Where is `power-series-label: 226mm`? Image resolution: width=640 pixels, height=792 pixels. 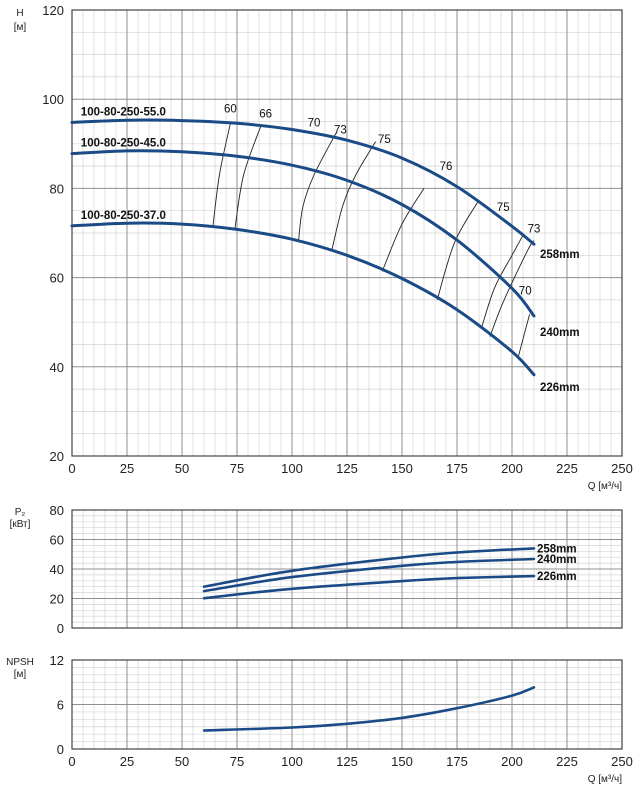 power-series-label: 226mm is located at coordinates (557, 577).